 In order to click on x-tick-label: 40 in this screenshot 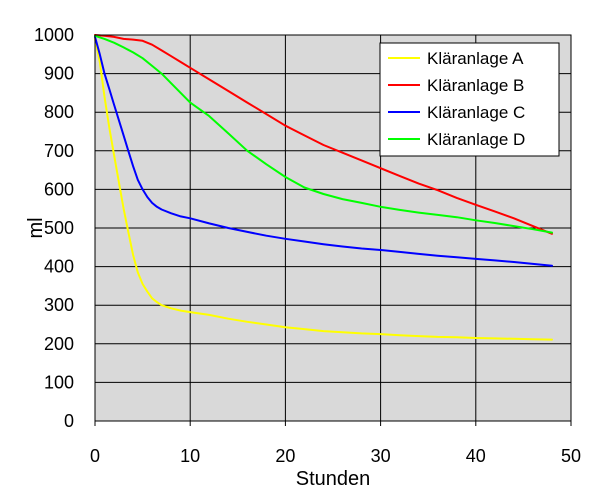, I will do `click(476, 456)`.